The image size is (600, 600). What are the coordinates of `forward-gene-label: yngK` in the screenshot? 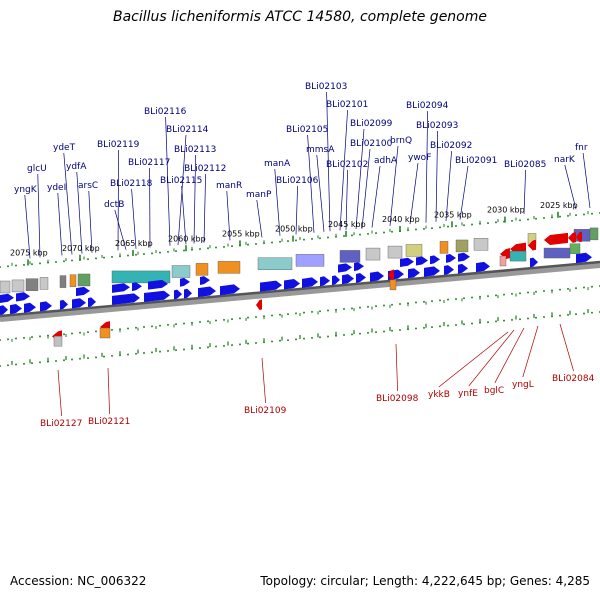 It's located at (26, 190).